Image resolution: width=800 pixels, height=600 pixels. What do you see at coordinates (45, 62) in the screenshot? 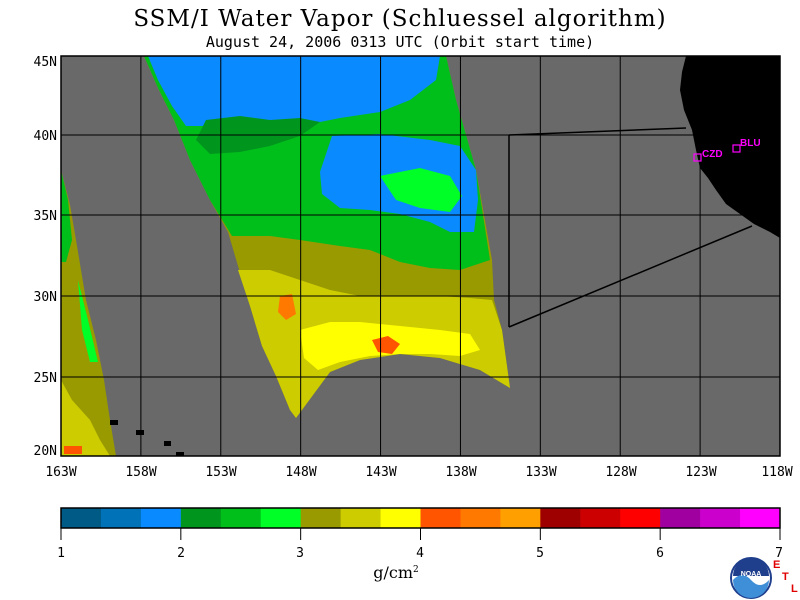
I see `lat-label: 45N` at bounding box center [45, 62].